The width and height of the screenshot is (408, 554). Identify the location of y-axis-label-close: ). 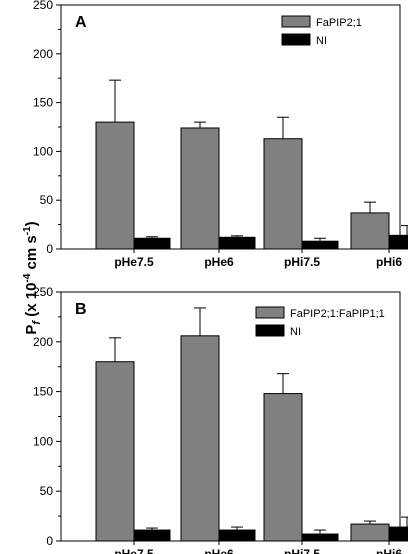
(31, 223).